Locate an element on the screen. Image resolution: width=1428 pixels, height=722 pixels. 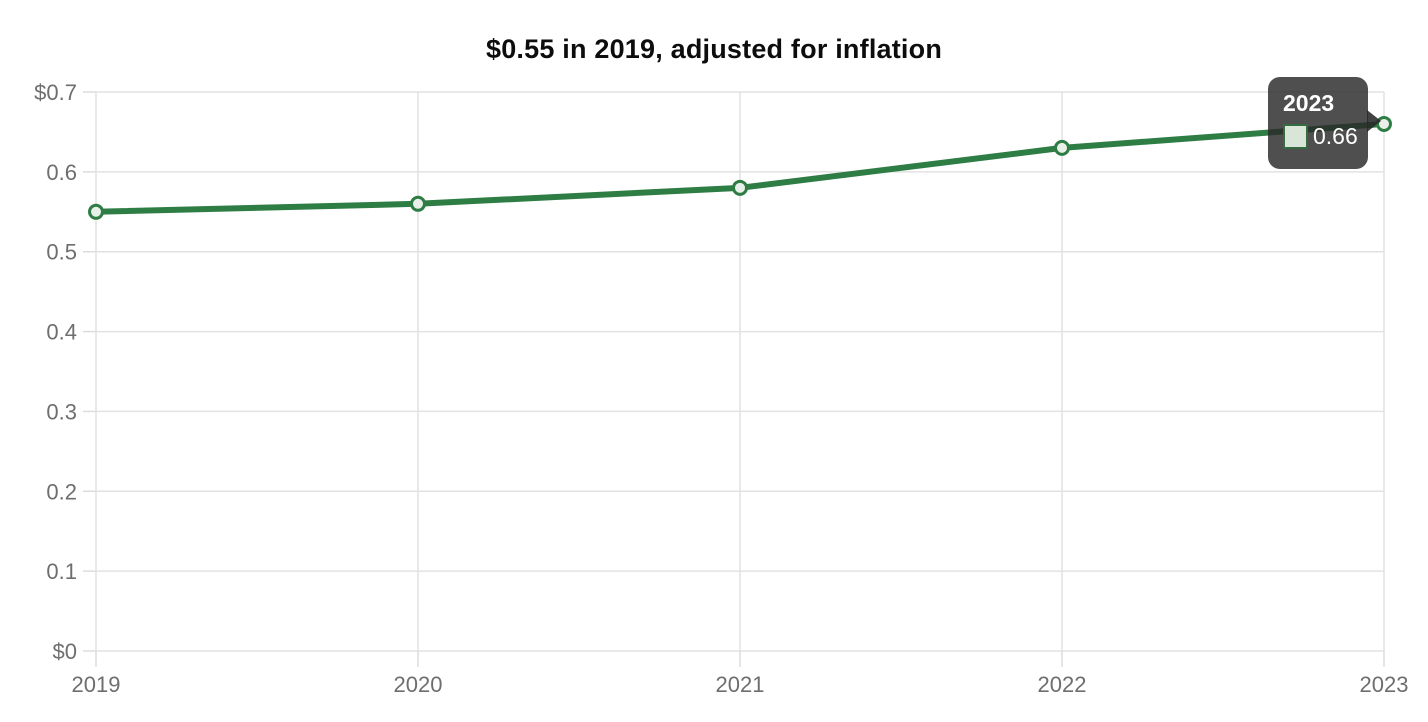
chart-title: $0.55 in 2019, adjusted for inflation is located at coordinates (714, 49).